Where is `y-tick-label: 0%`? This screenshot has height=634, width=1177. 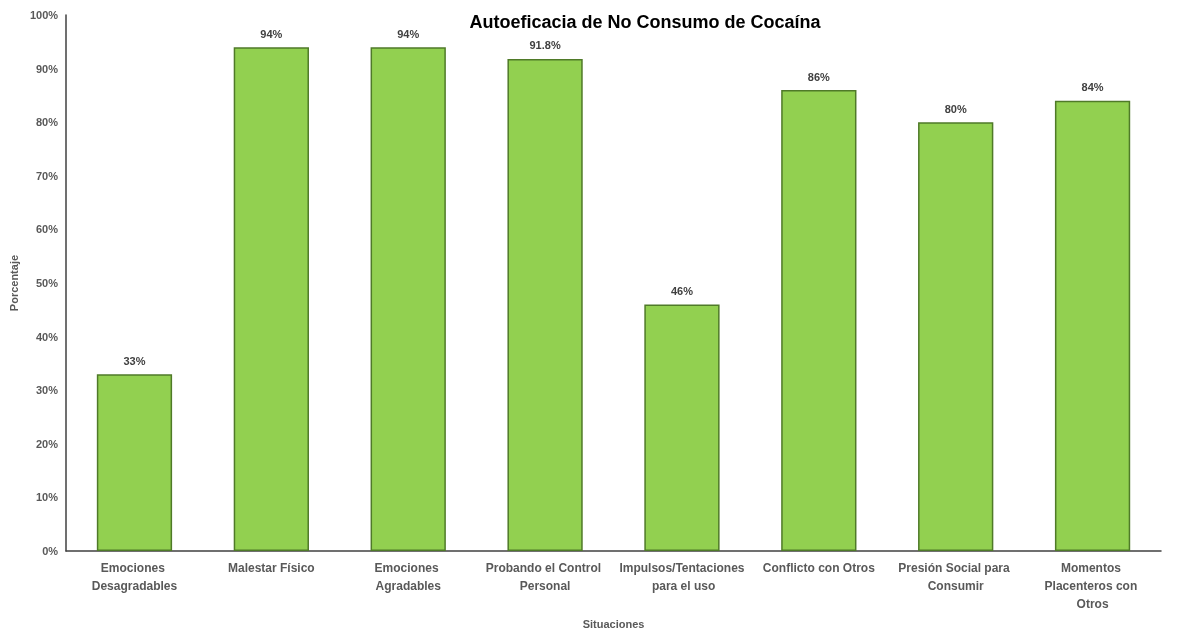
y-tick-label: 0% is located at coordinates (50, 551).